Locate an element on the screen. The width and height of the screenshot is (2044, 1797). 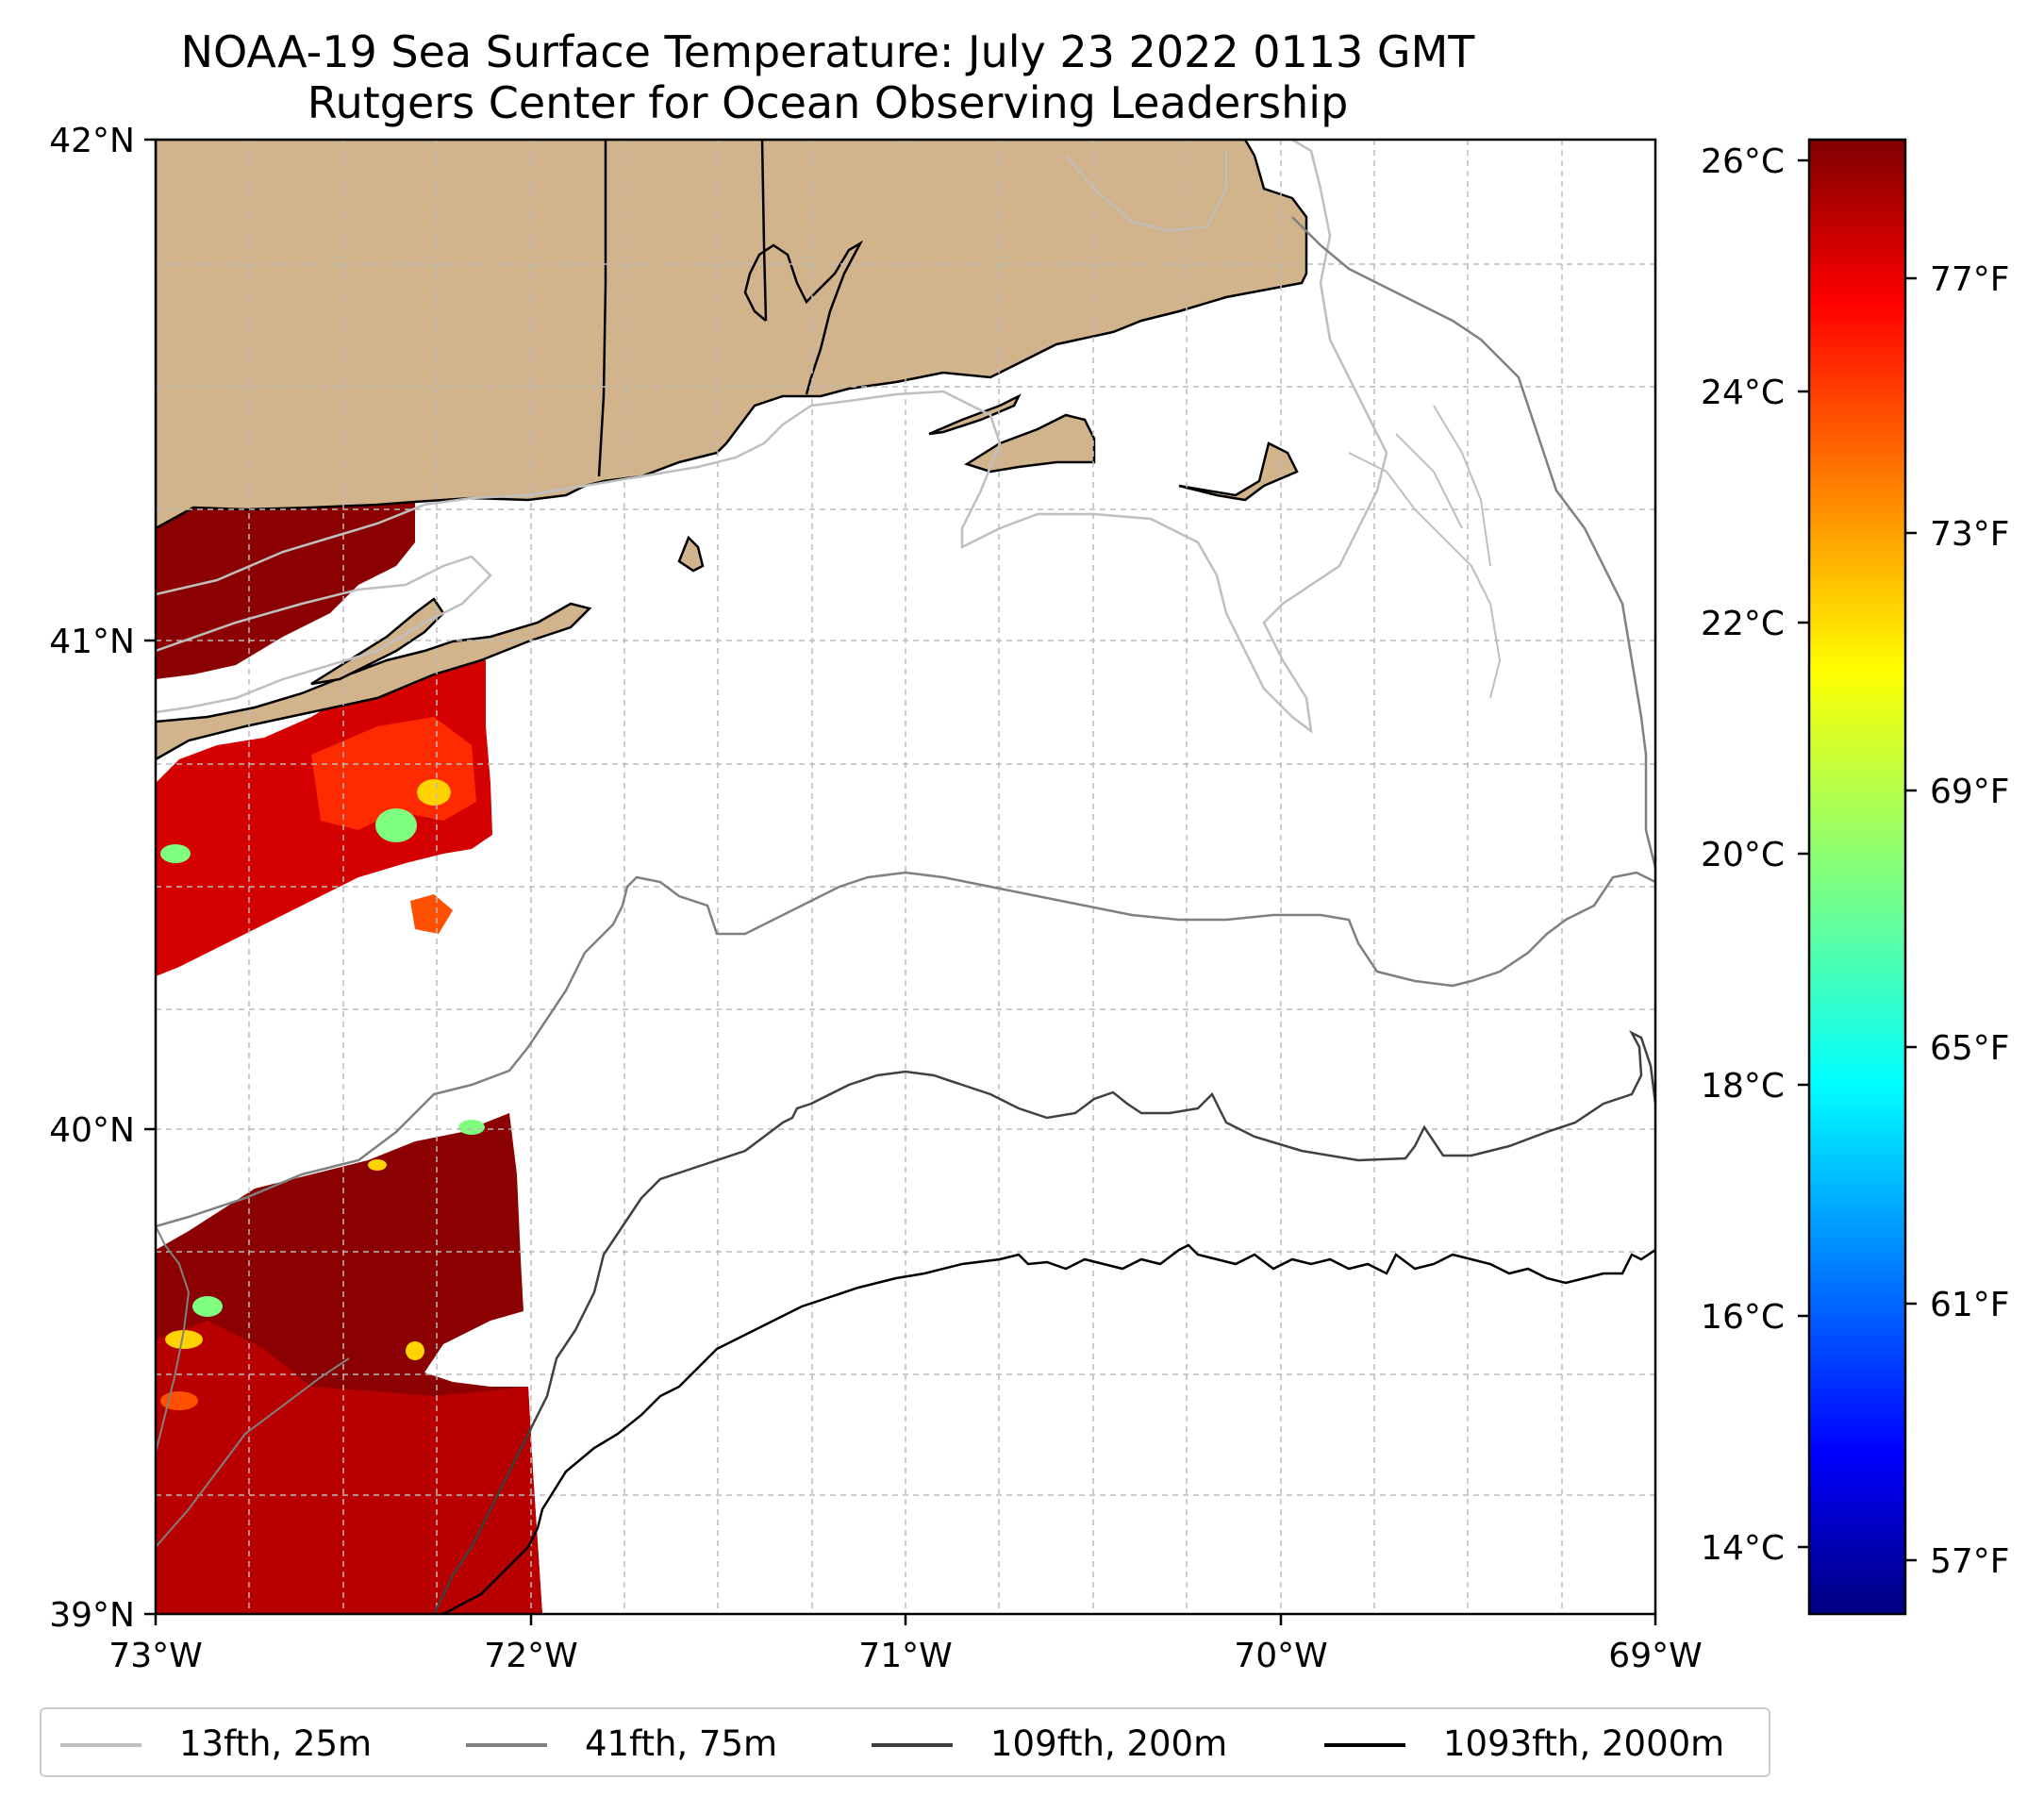
legend-line-2000m is located at coordinates (1364, 1745).